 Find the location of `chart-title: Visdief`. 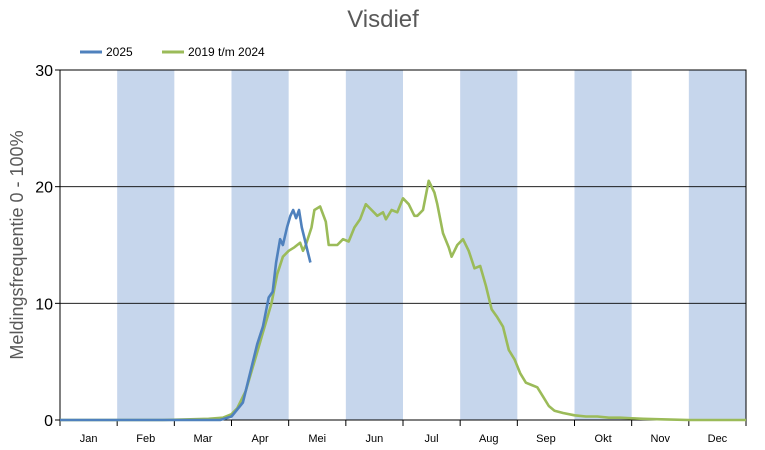

chart-title: Visdief is located at coordinates (383, 19).